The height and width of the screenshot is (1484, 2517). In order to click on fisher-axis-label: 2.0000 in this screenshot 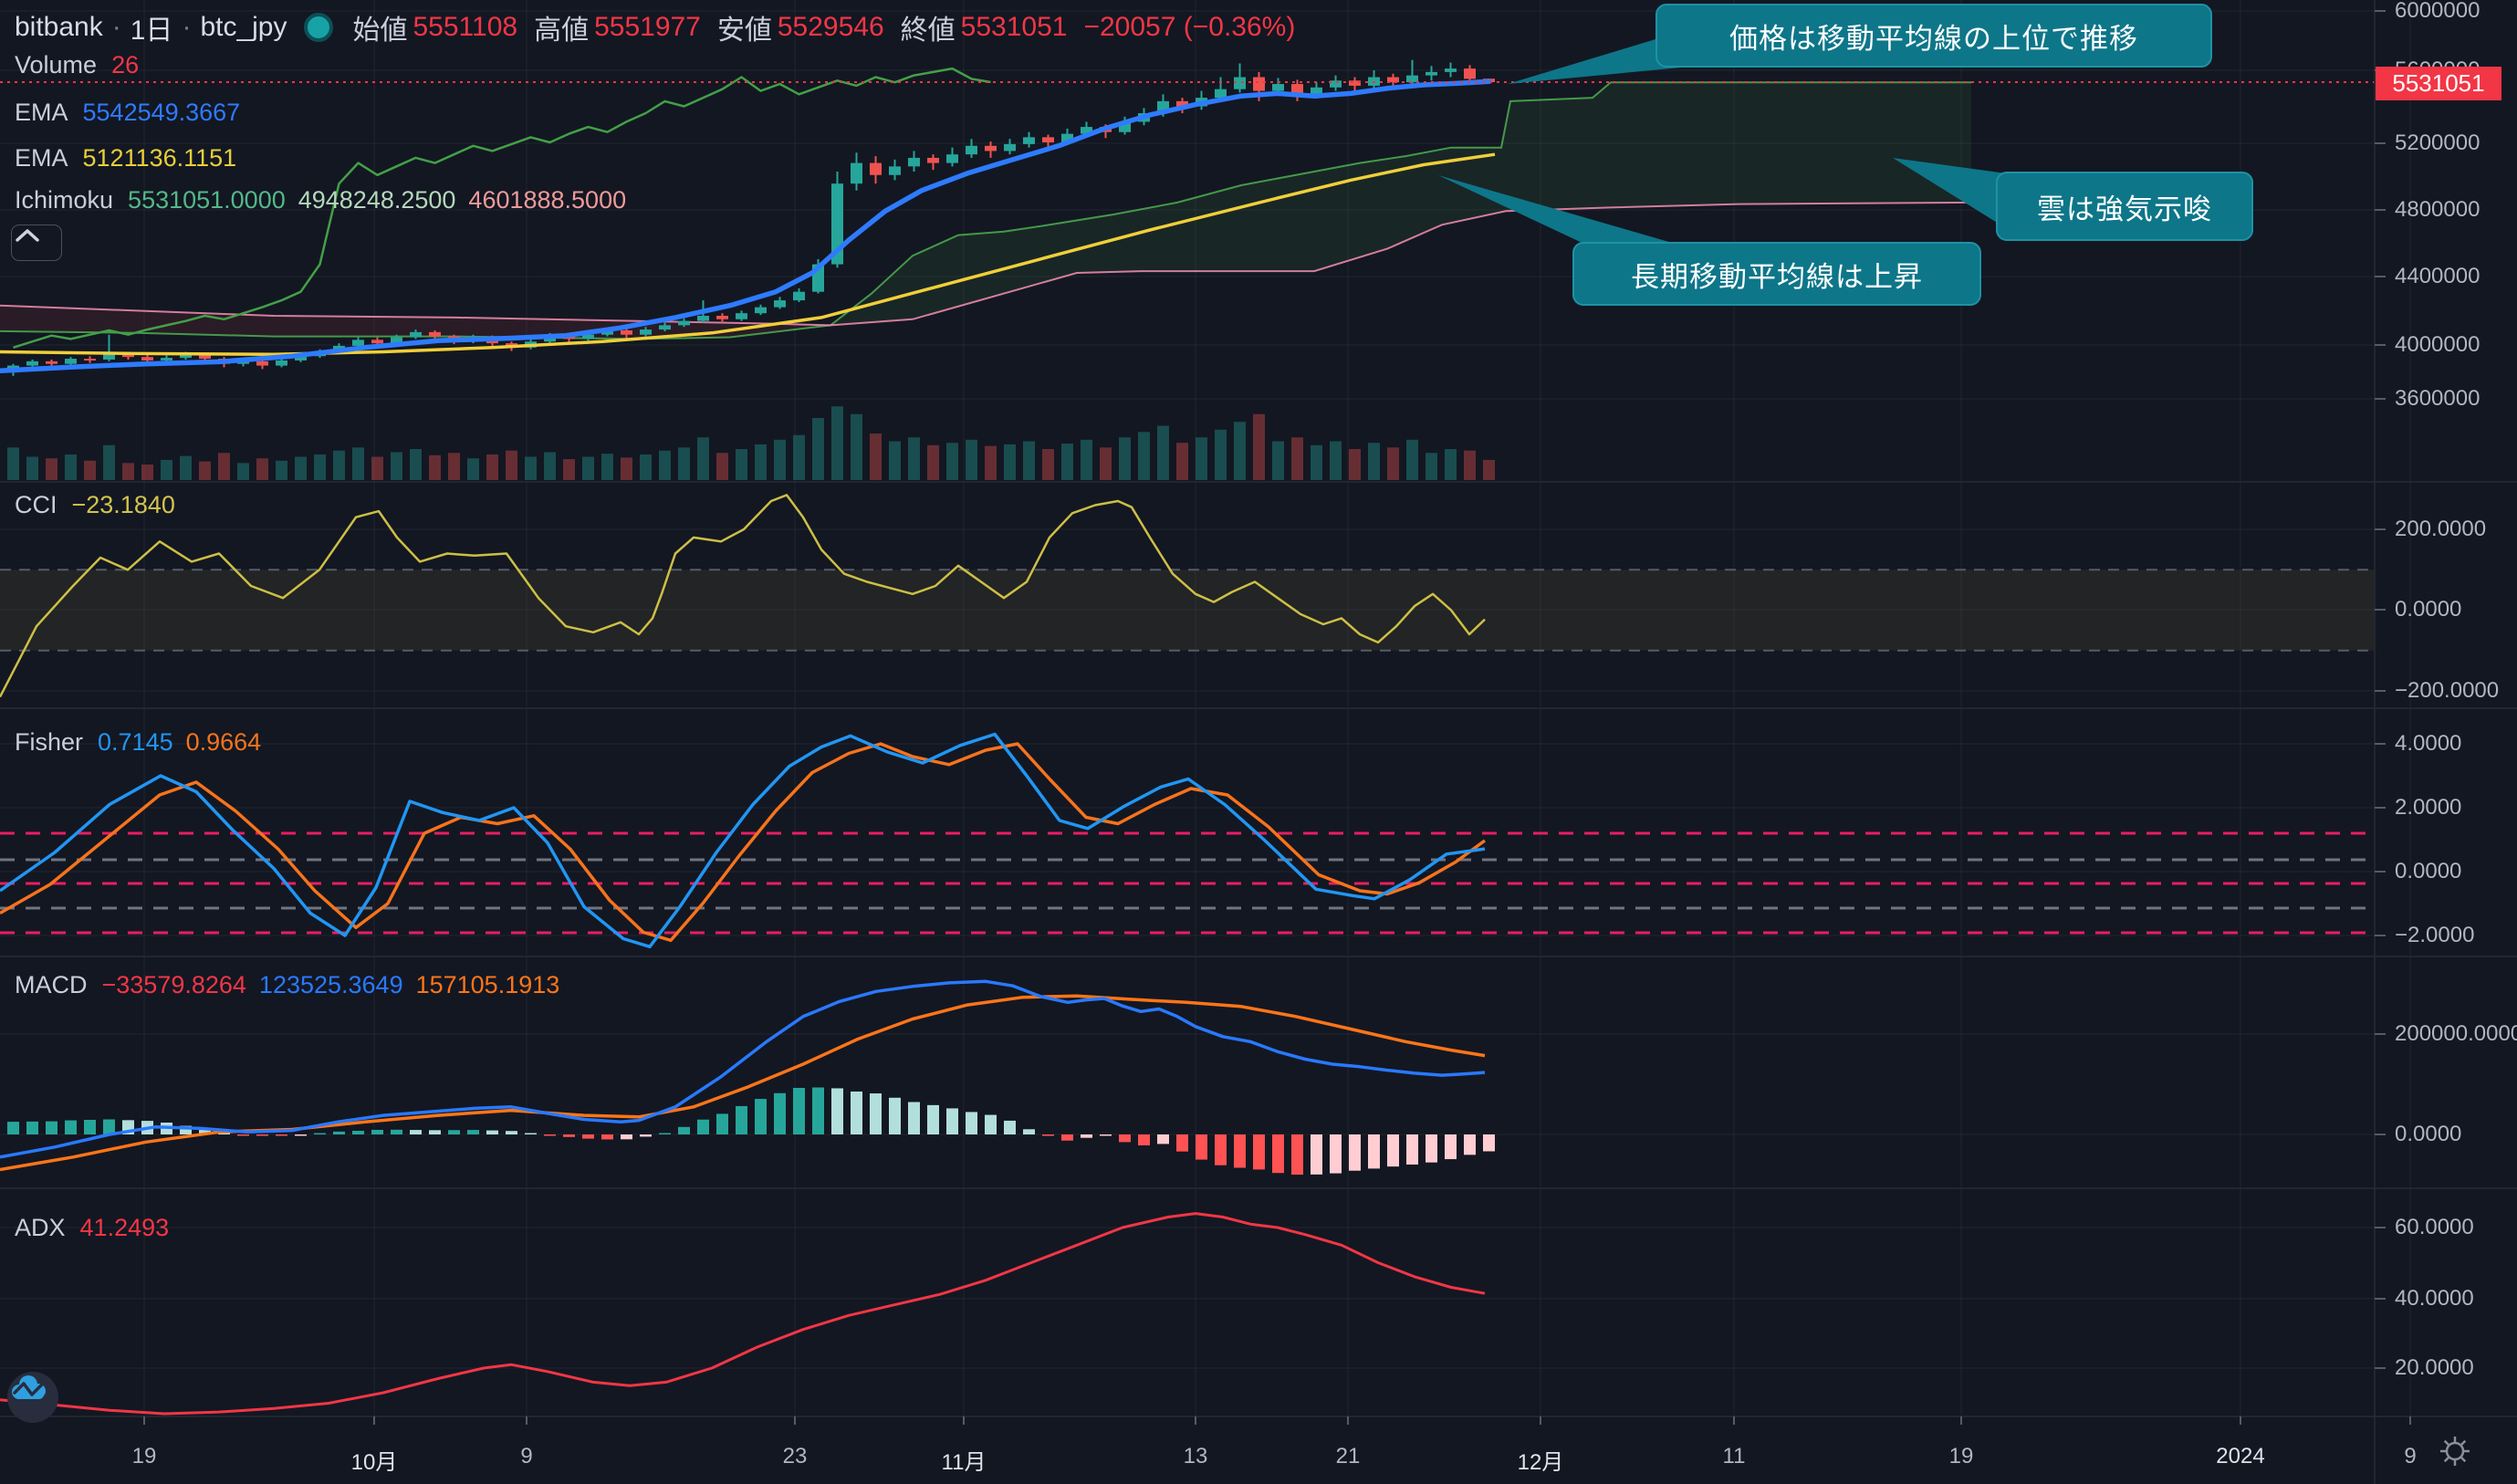, I will do `click(2428, 807)`.